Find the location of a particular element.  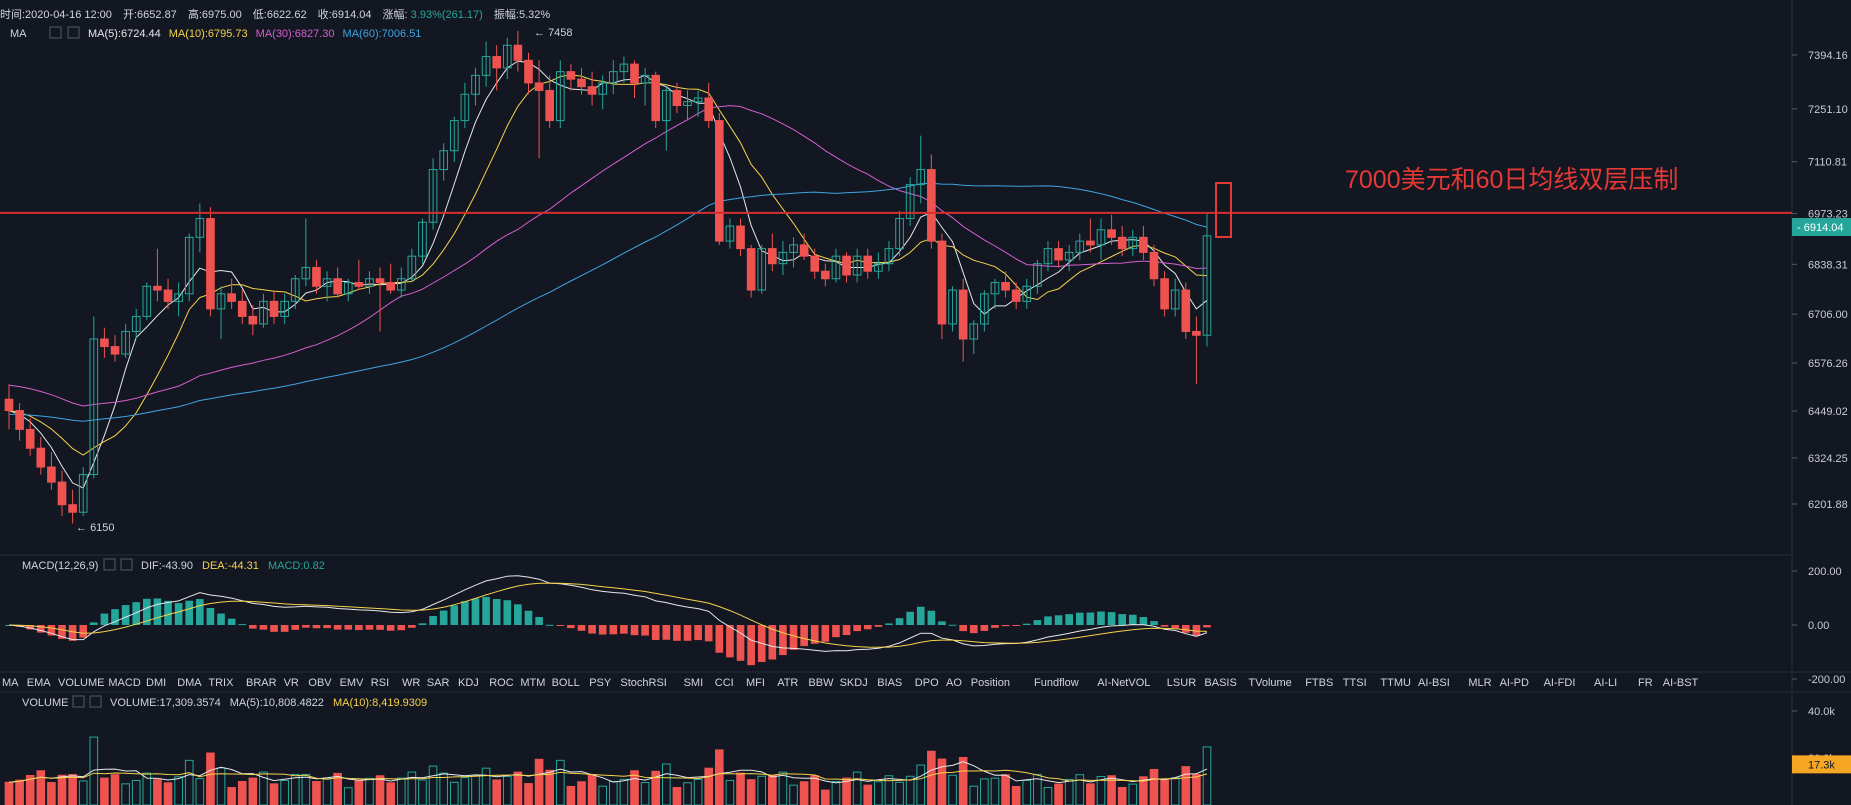

indicator-tab: DMI is located at coordinates (156, 683).